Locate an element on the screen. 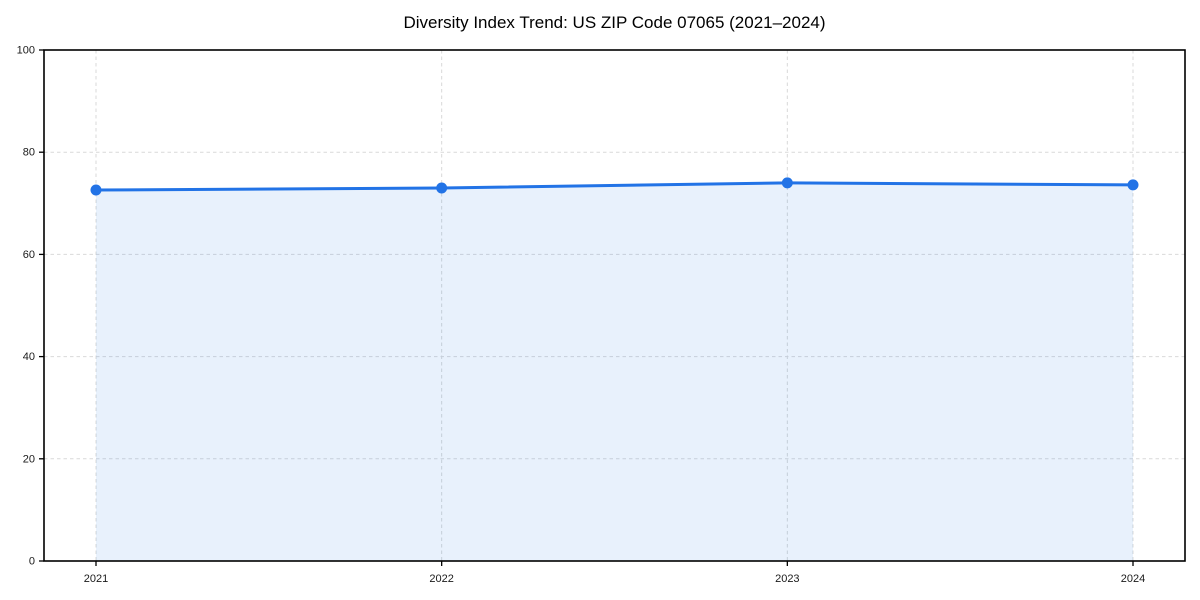  x-tick-label: 2024 is located at coordinates (1133, 579).